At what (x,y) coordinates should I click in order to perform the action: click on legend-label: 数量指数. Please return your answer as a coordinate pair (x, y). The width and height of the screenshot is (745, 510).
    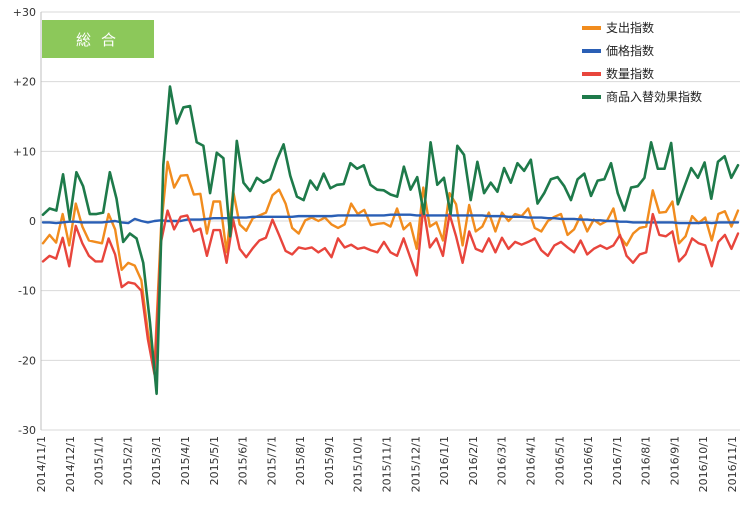
    Looking at the image, I should click on (630, 73).